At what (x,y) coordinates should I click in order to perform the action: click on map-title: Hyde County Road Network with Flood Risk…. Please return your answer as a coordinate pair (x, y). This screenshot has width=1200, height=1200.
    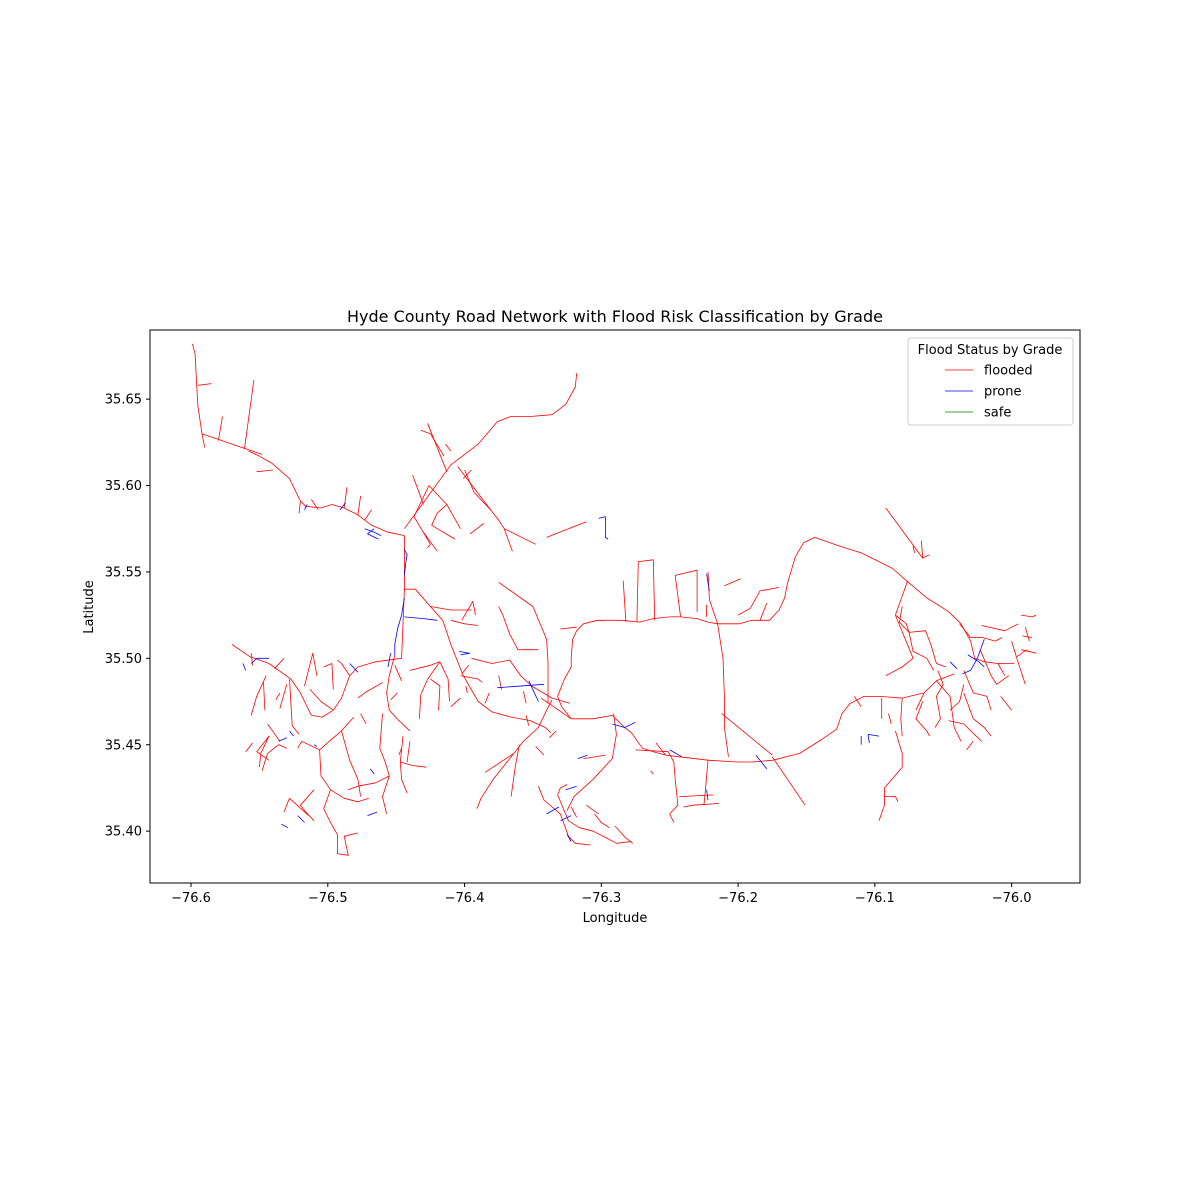
    Looking at the image, I should click on (615, 316).